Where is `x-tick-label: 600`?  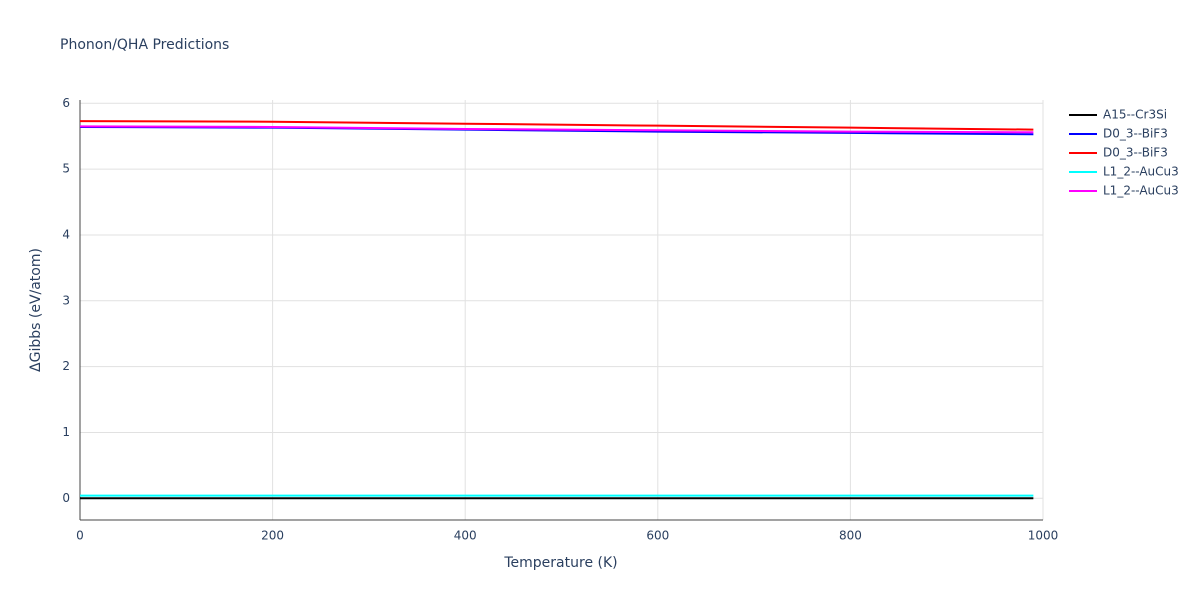 x-tick-label: 600 is located at coordinates (657, 536).